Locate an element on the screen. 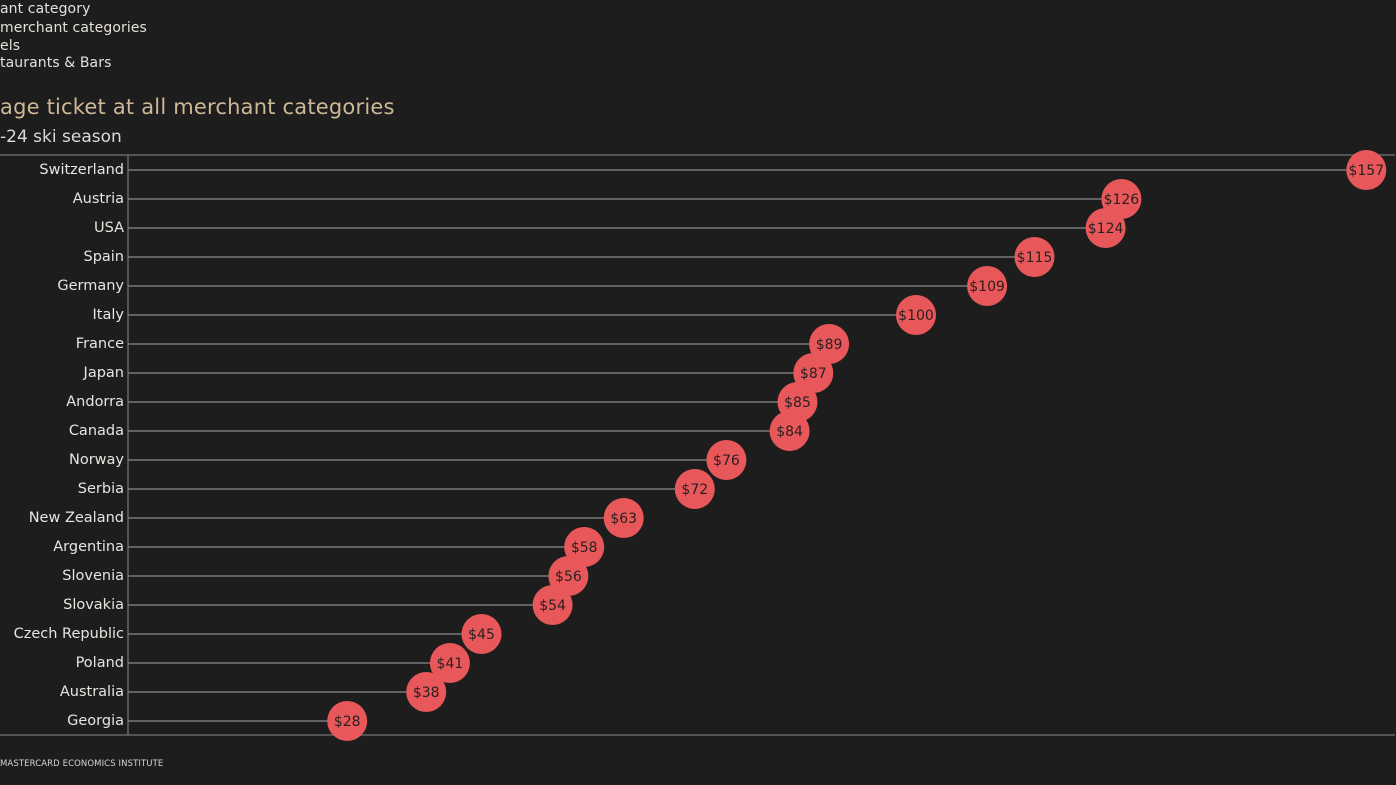 This screenshot has height=785, width=1396. country-label: Spain is located at coordinates (103, 257).